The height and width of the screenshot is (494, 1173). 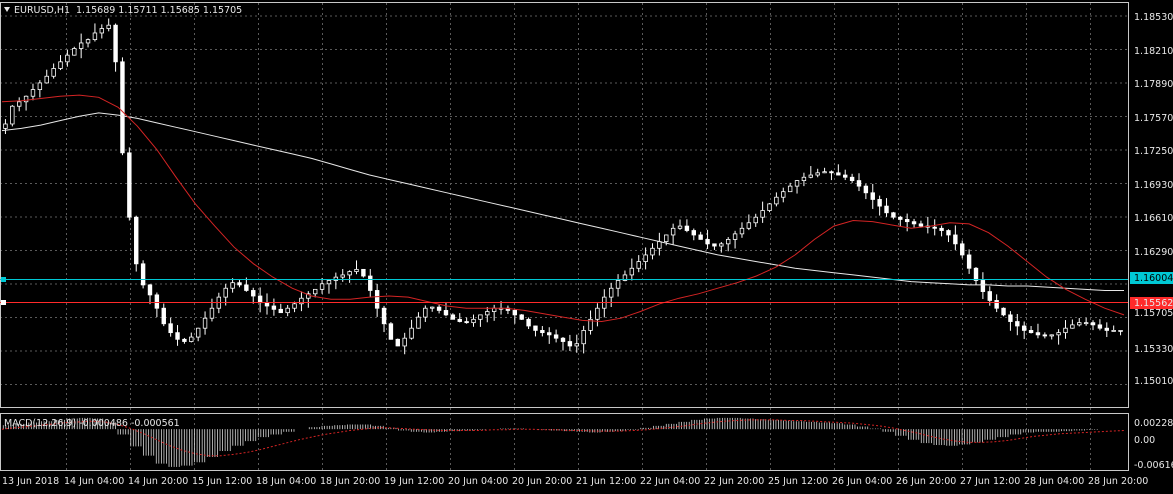 I want to click on time-tick: 18 Jun 04:00, so click(x=286, y=481).